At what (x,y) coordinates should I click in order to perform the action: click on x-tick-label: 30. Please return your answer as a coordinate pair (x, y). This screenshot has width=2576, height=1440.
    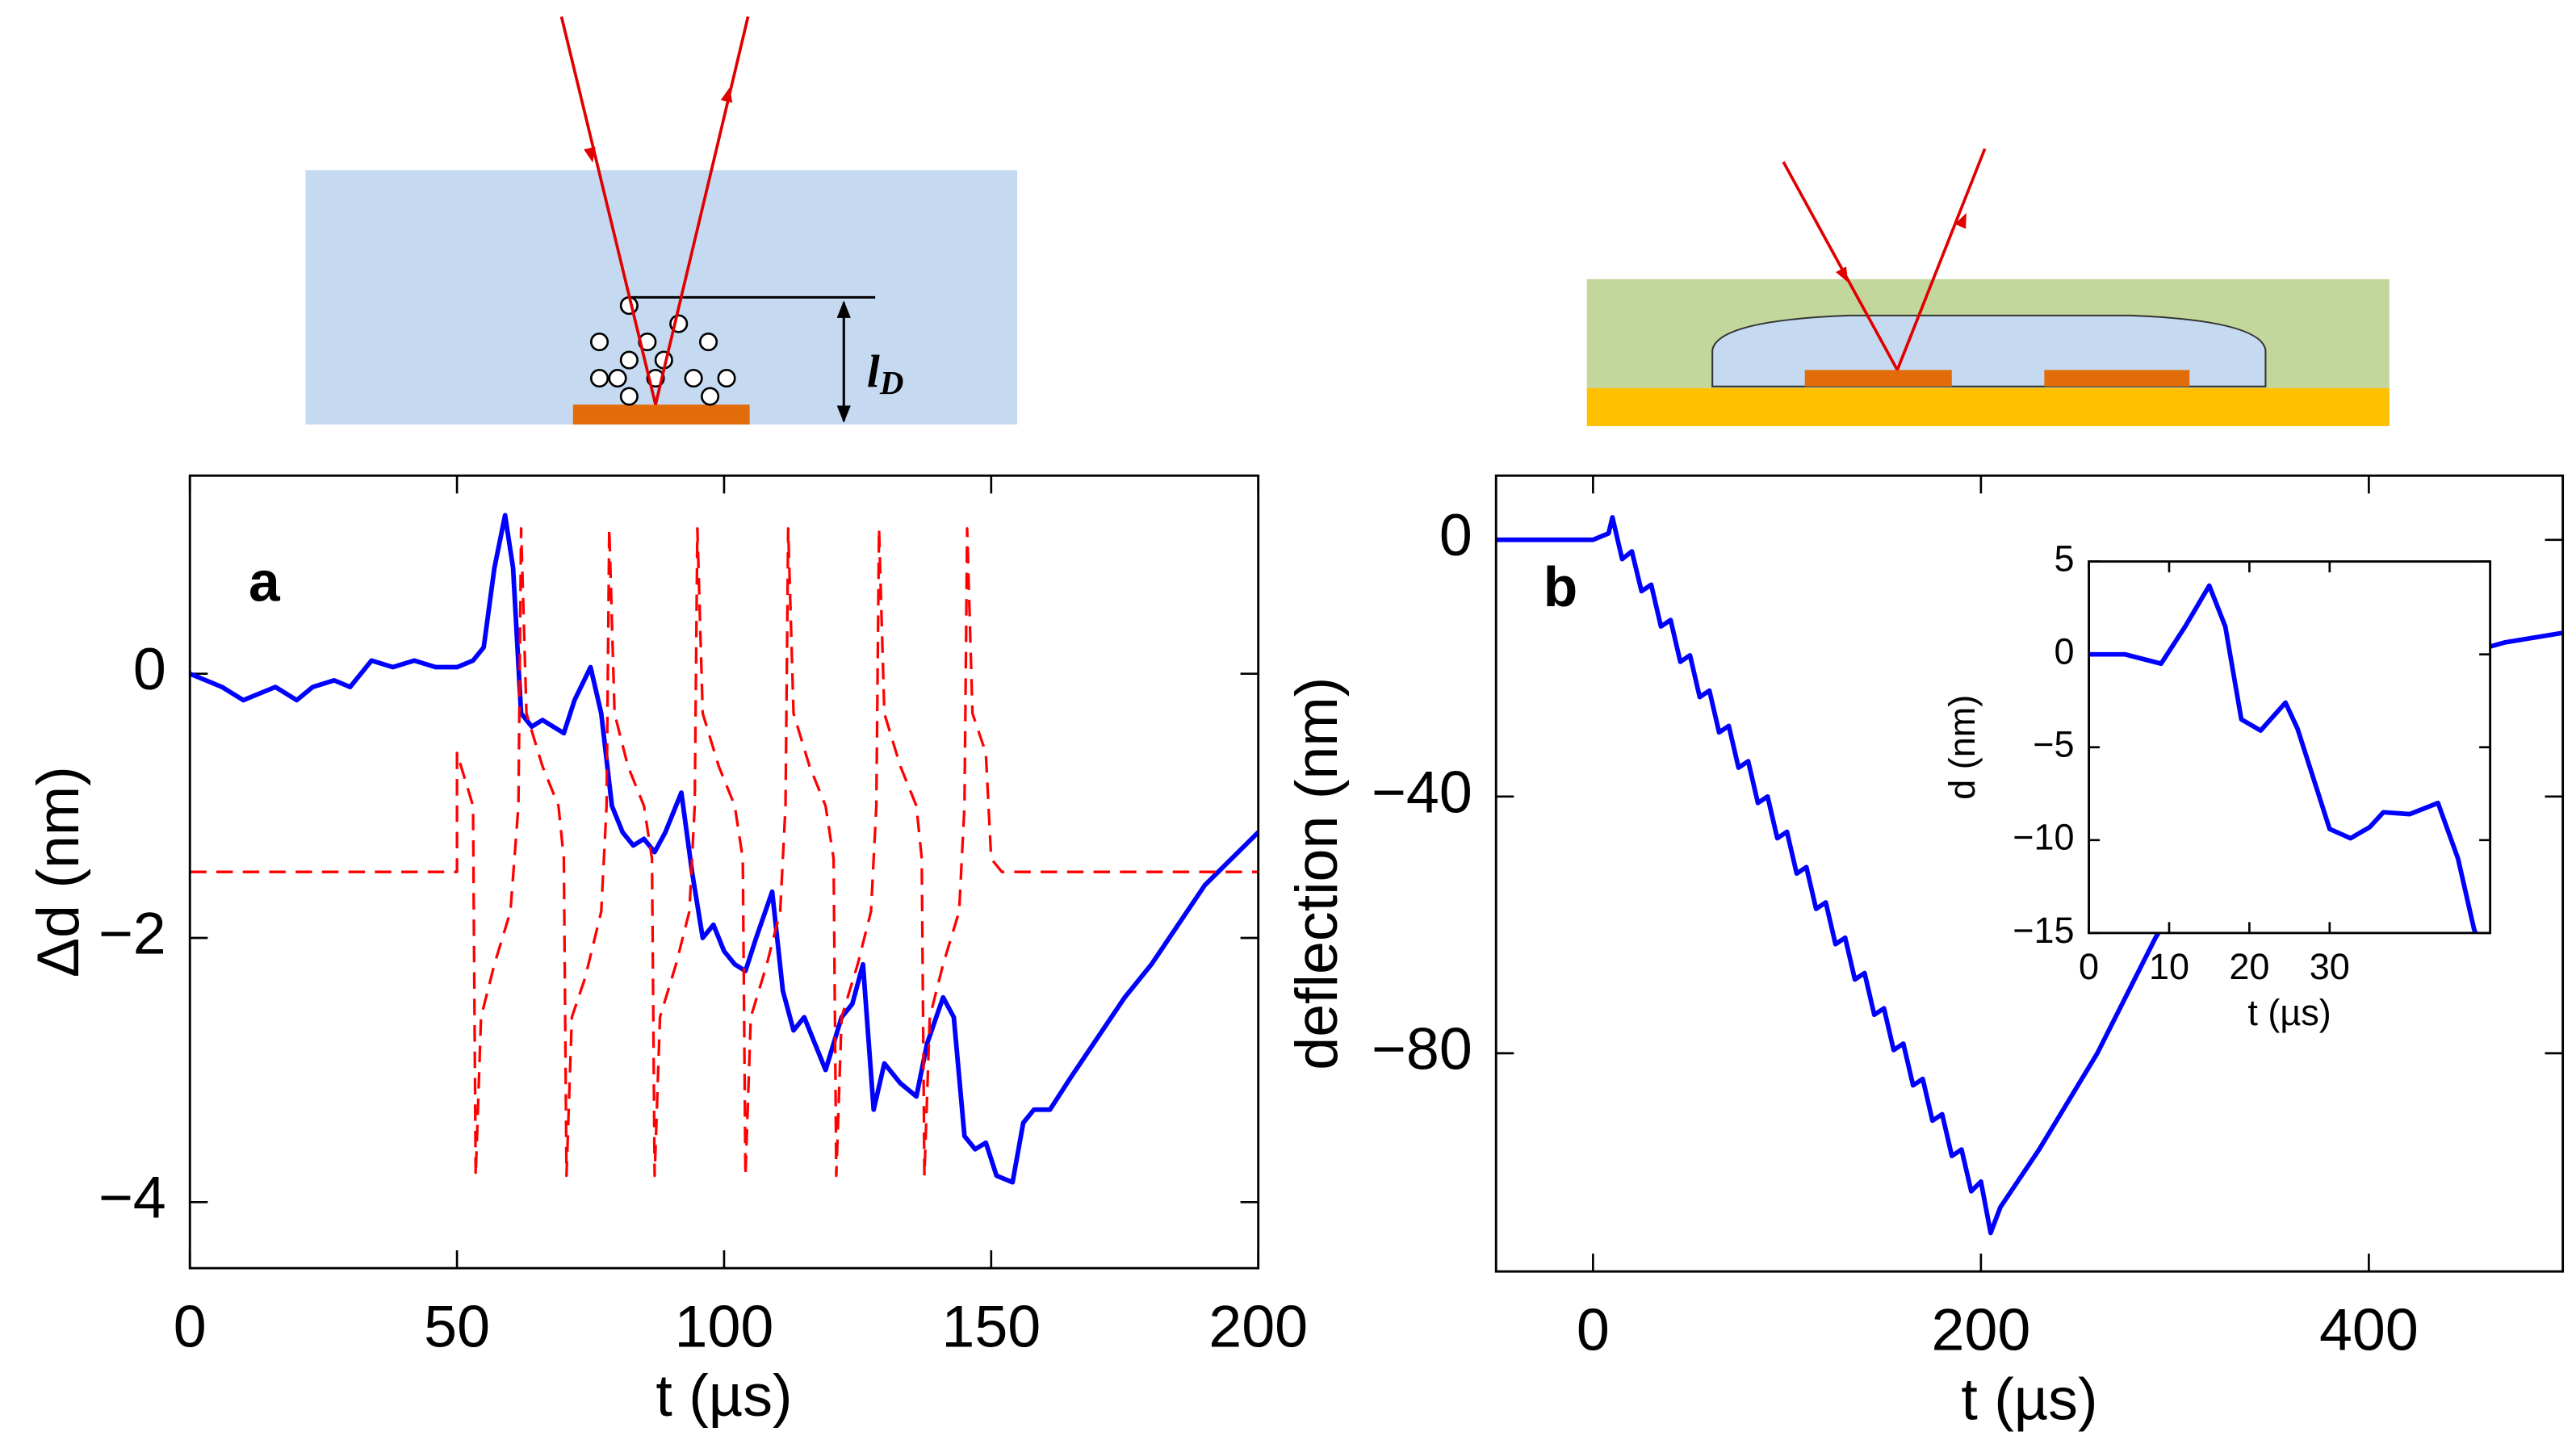
    Looking at the image, I should click on (2330, 966).